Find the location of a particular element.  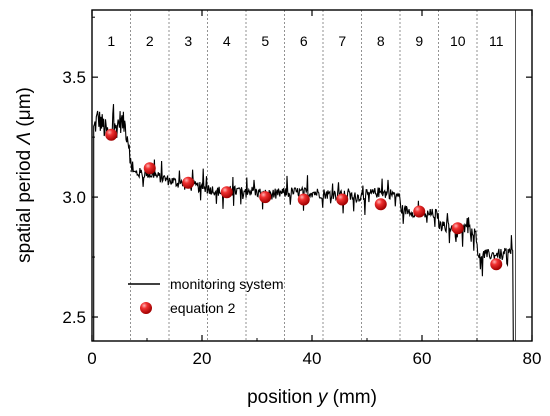

x-tick-label: 20 is located at coordinates (202, 358).